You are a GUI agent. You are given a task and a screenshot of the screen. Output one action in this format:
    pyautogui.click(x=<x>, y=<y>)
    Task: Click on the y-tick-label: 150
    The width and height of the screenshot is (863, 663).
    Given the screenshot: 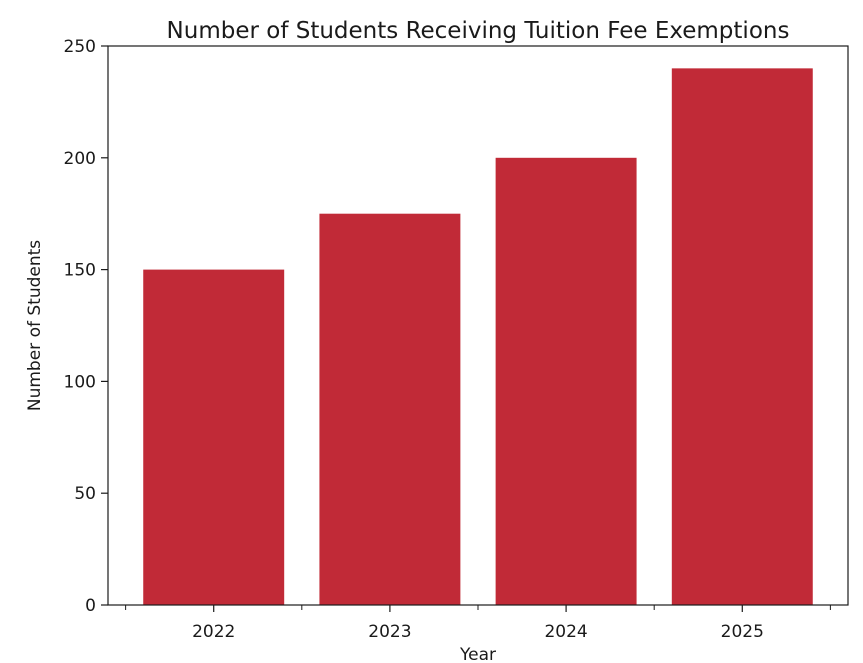 What is the action you would take?
    pyautogui.click(x=80, y=271)
    